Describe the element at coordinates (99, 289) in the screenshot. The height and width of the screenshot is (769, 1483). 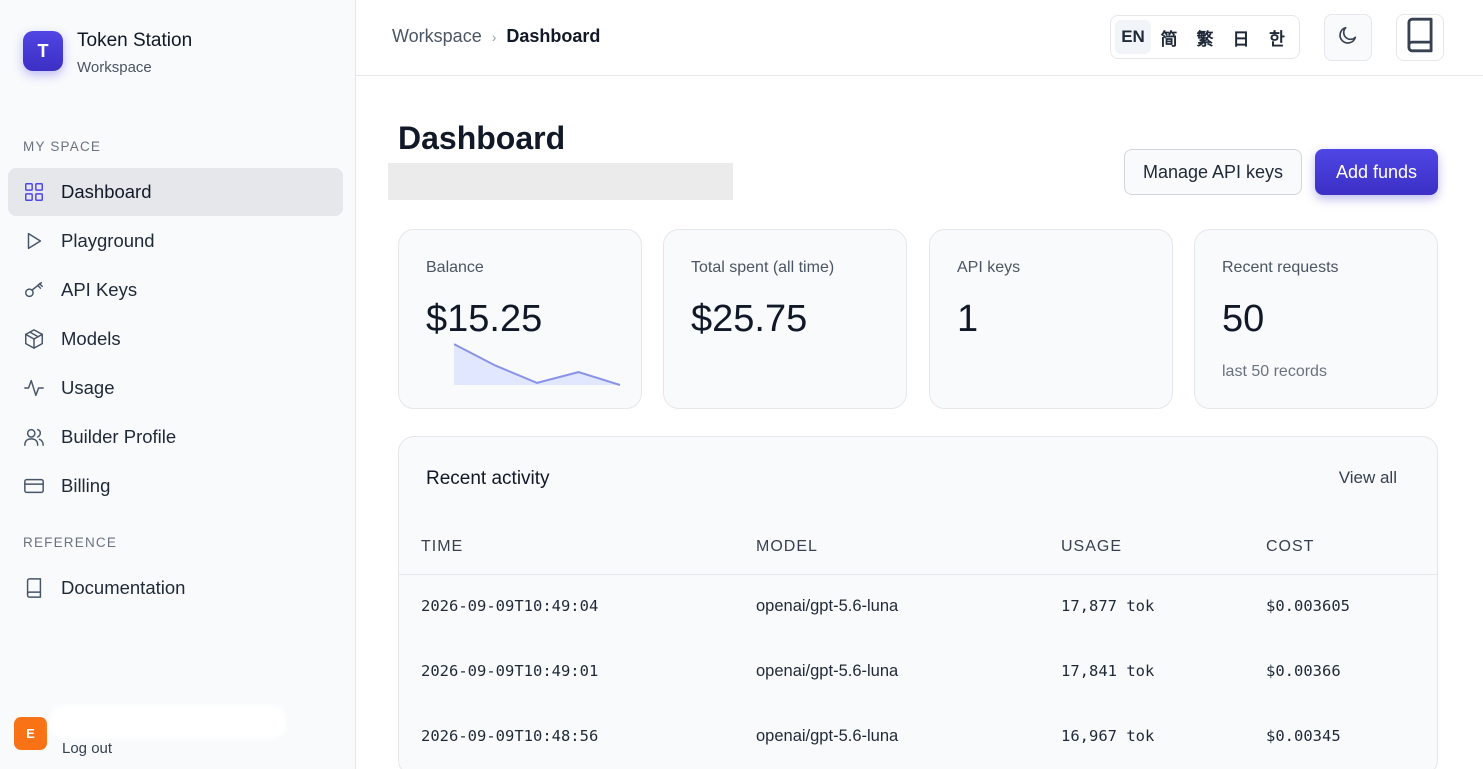
I see `sidebar-item-label: API Keys` at that location.